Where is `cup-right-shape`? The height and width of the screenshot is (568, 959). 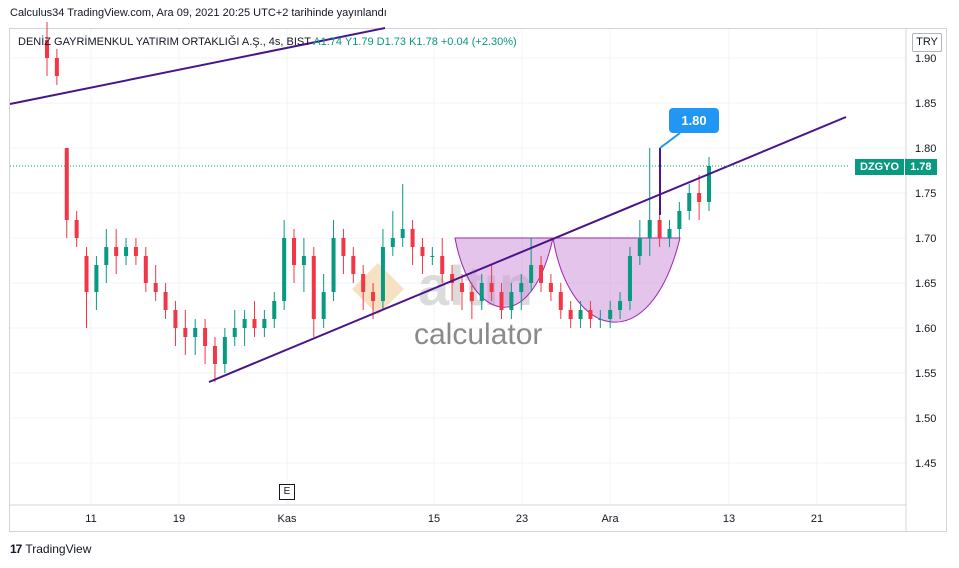 cup-right-shape is located at coordinates (616, 280).